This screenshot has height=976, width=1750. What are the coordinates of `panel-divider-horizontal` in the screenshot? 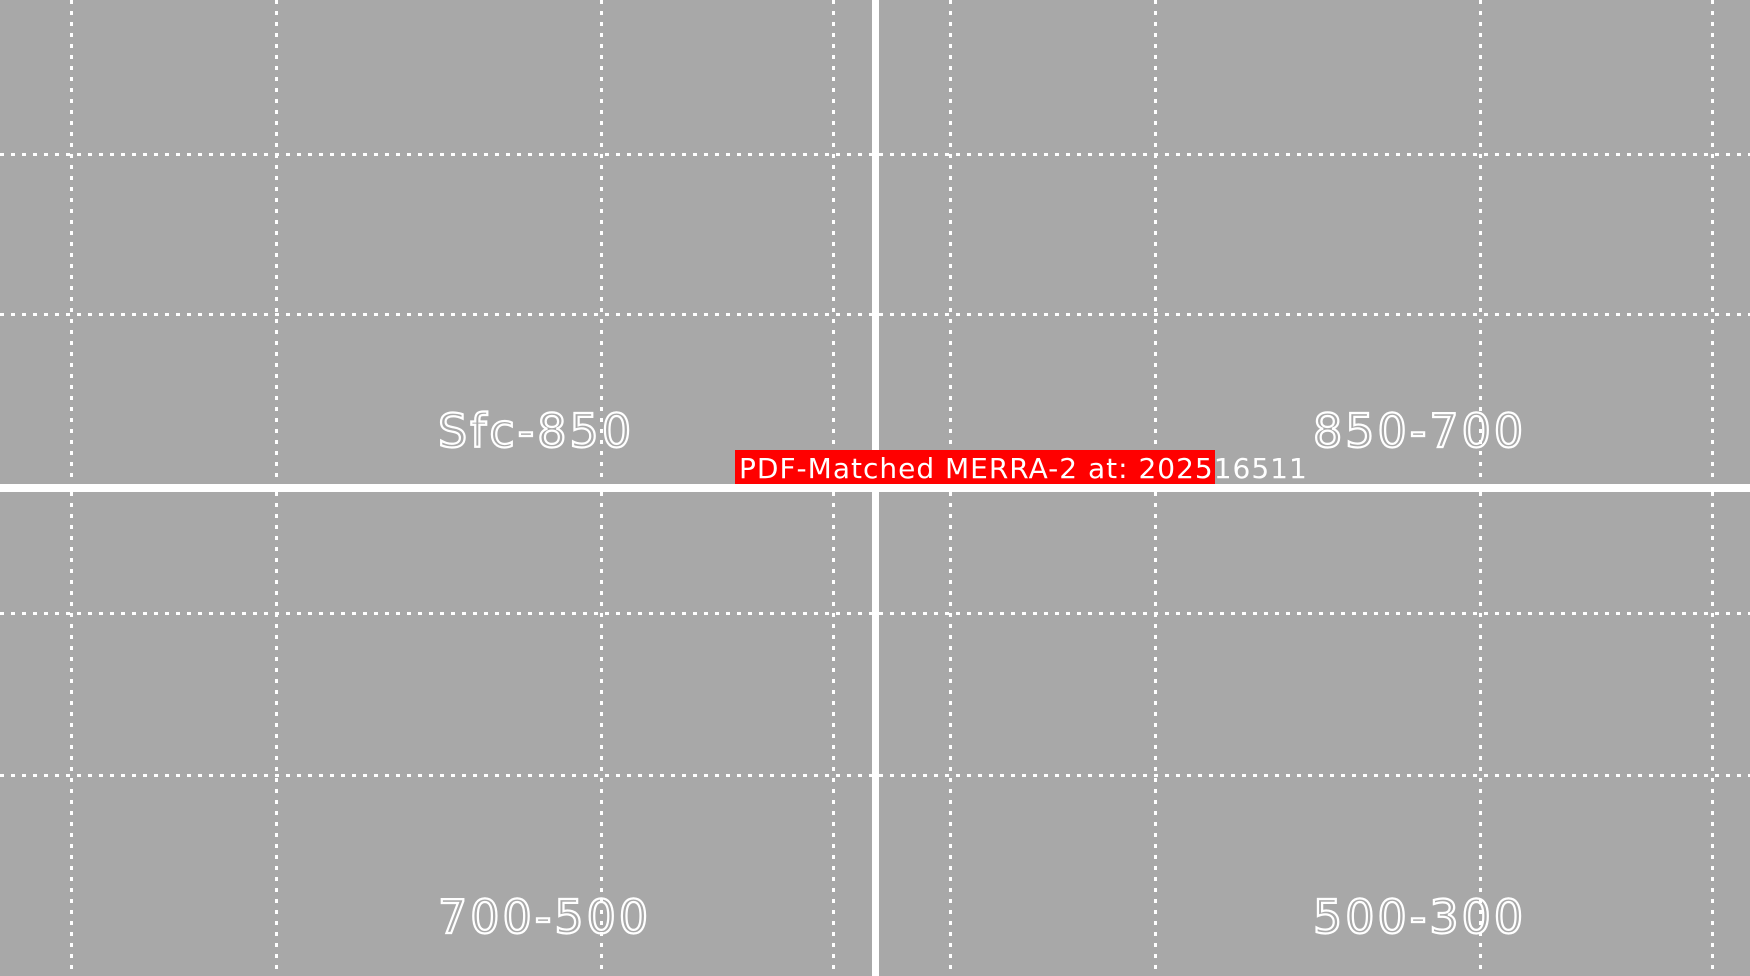 It's located at (875, 488).